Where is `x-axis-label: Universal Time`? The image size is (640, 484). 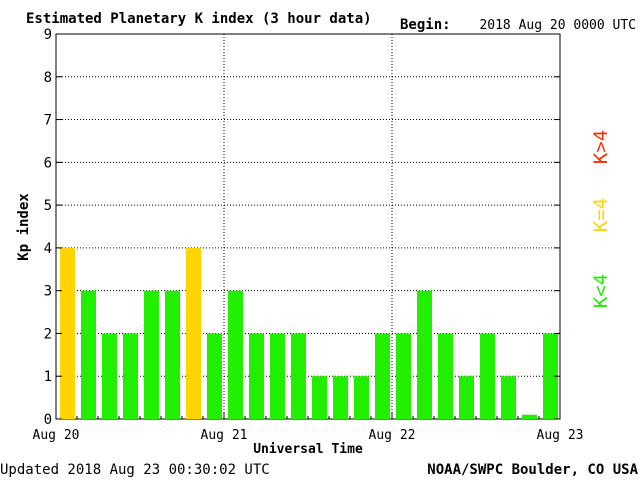
x-axis-label: Universal Time is located at coordinates (308, 449).